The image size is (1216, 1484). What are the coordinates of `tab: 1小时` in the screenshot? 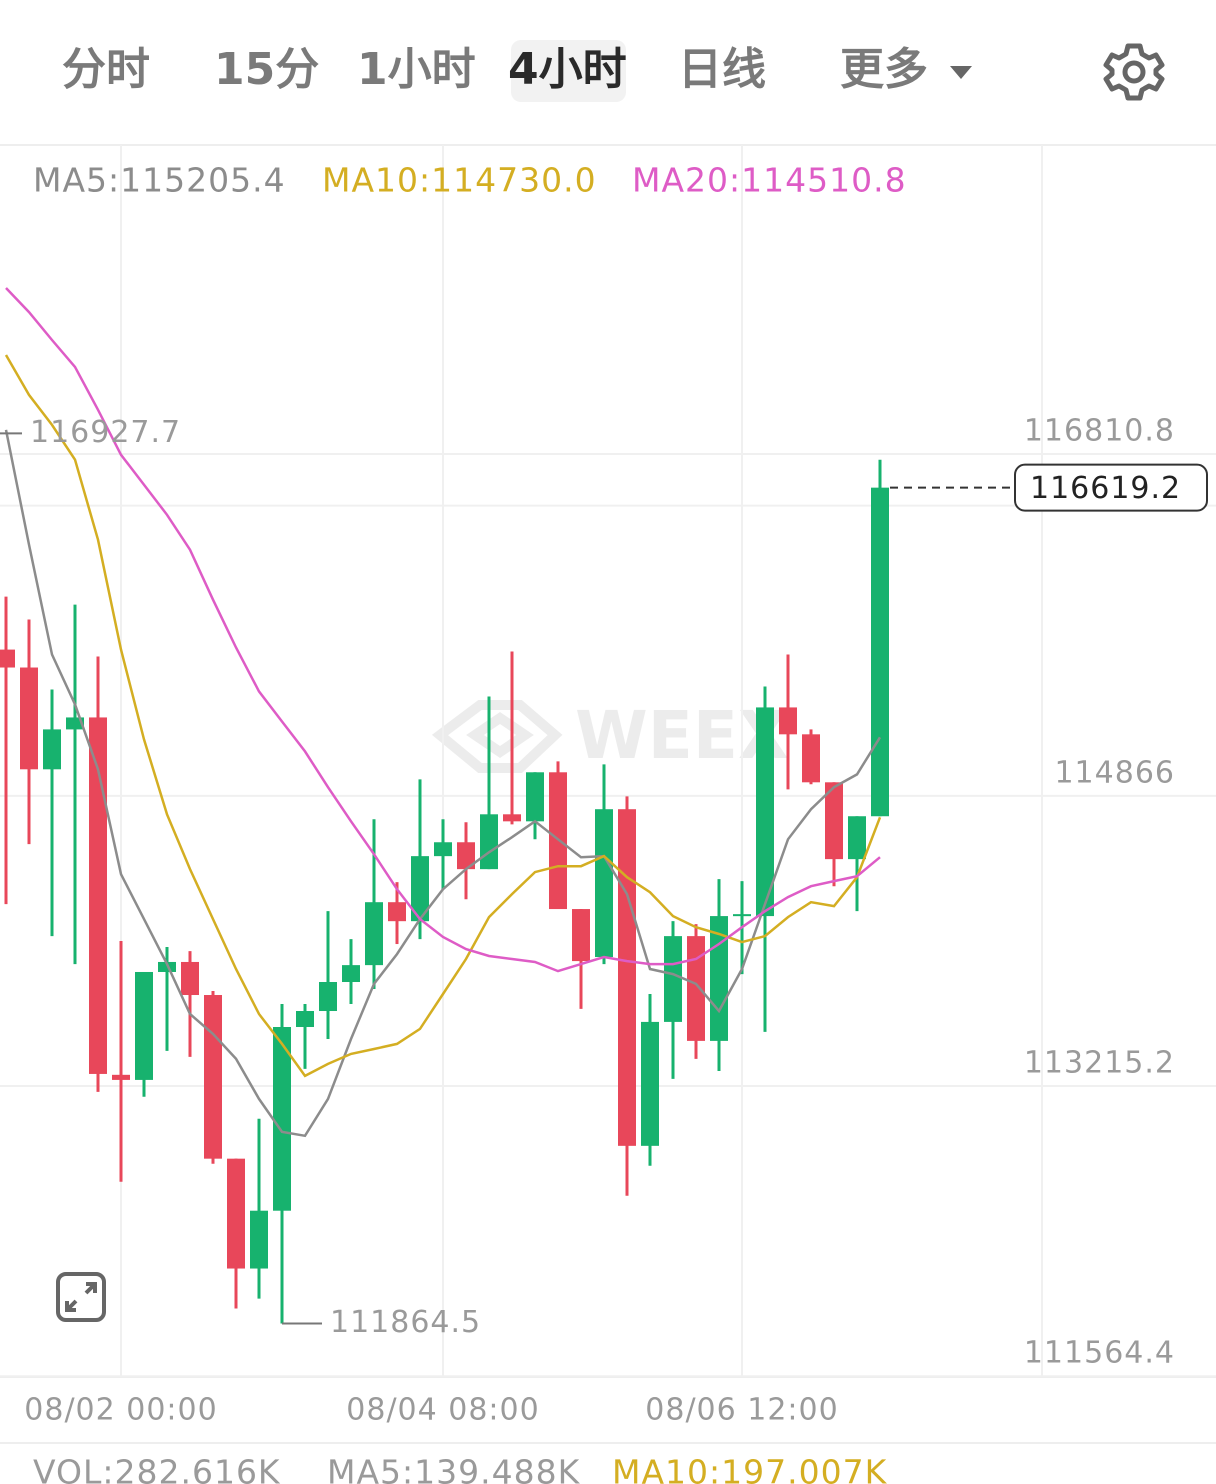 It's located at (416, 69).